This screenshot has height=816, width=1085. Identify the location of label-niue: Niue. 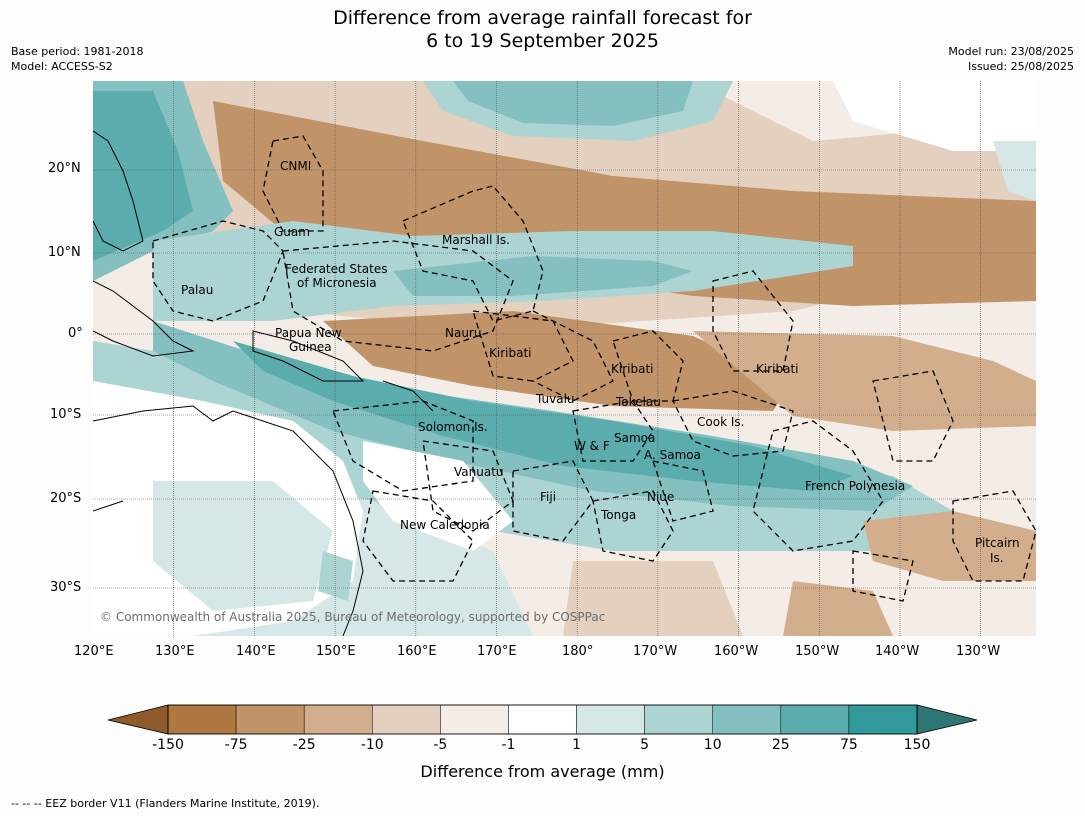
(660, 497).